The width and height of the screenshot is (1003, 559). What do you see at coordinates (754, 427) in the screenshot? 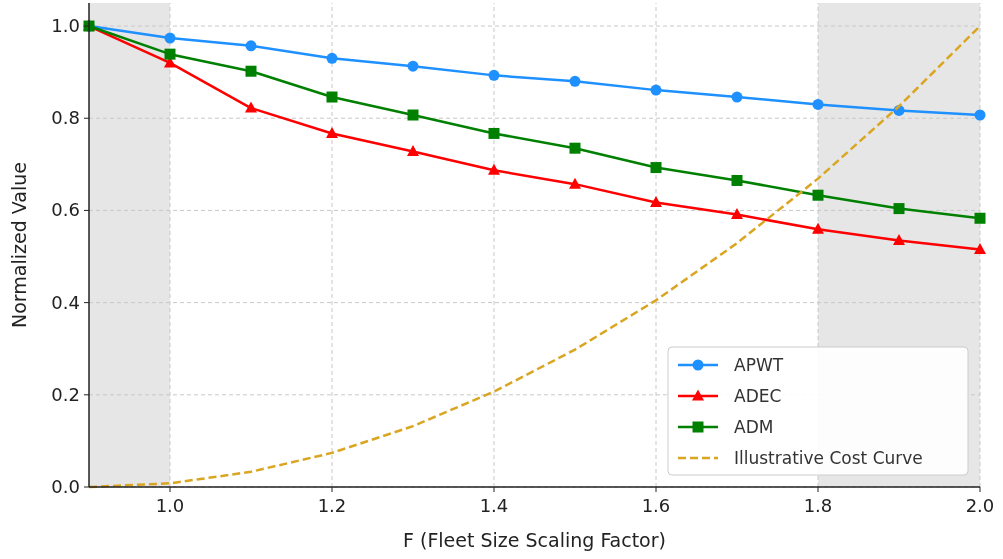
I see `legend-label: ADM` at bounding box center [754, 427].